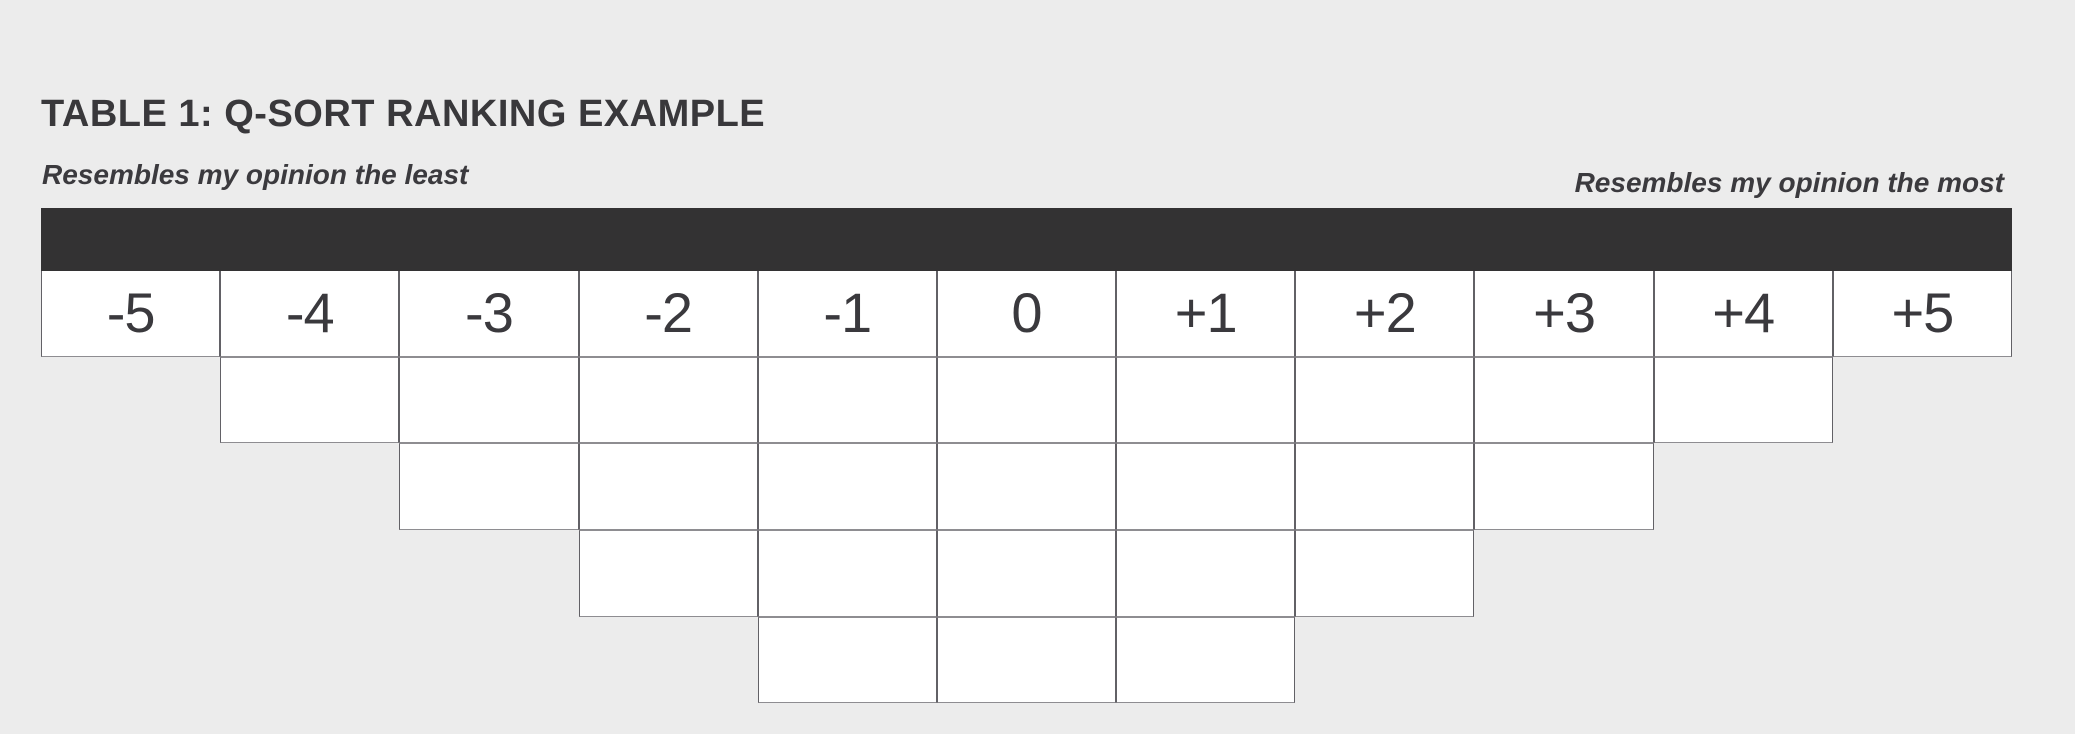 The image size is (2075, 734). I want to click on rank-label: +4, so click(1743, 312).